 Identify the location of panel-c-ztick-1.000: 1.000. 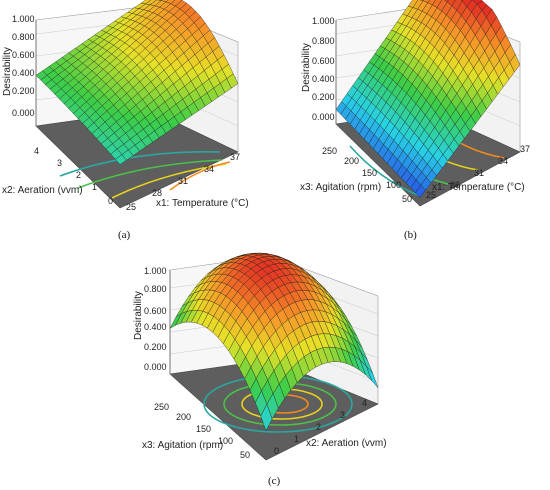
(155, 271).